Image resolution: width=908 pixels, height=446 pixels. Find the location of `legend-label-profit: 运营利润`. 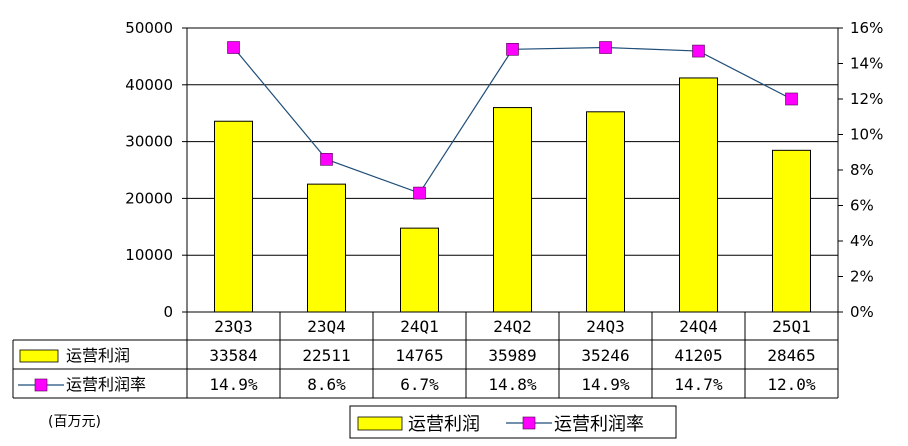

legend-label-profit: 运营利润 is located at coordinates (444, 424).